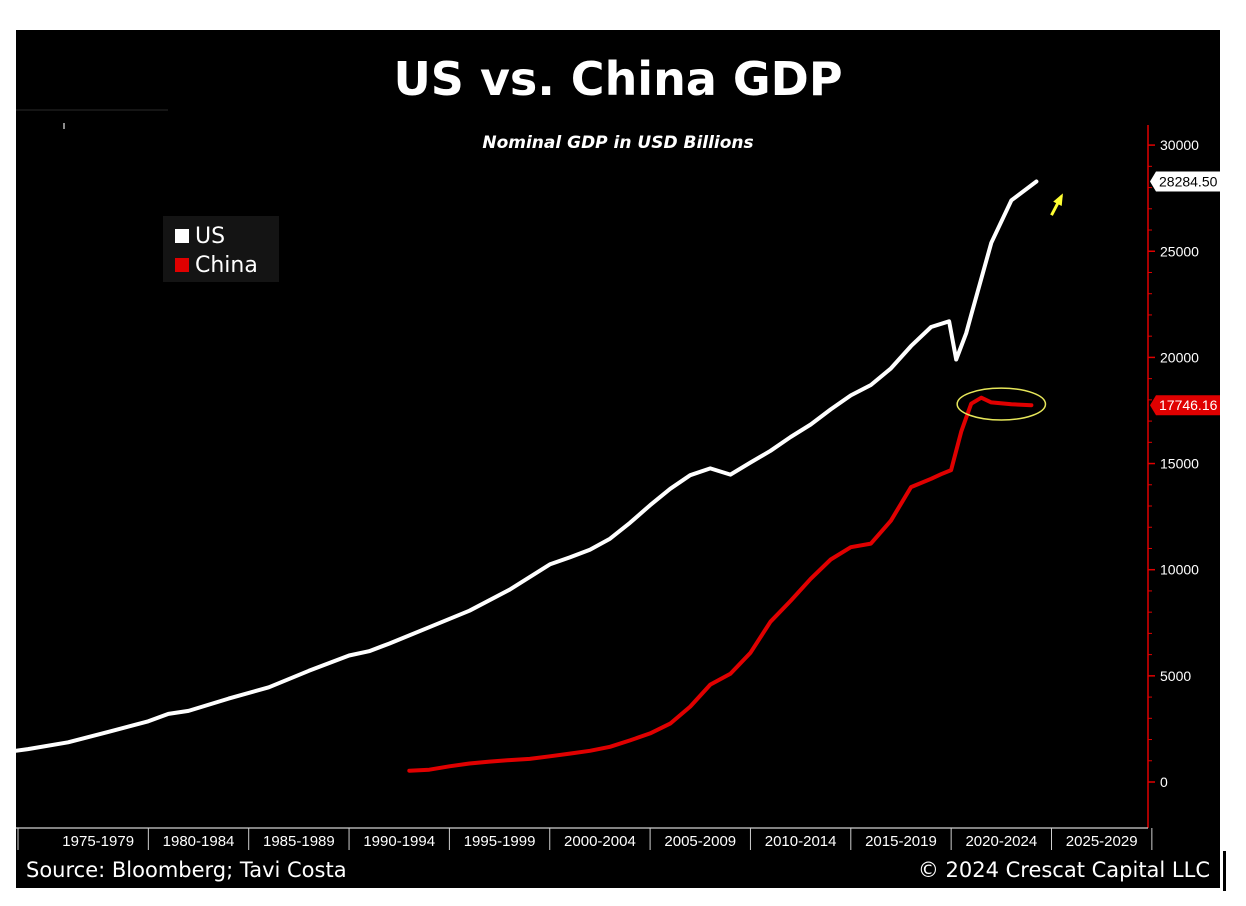 The height and width of the screenshot is (906, 1246). I want to click on last-value-label-us: 28284.50, so click(1188, 182).